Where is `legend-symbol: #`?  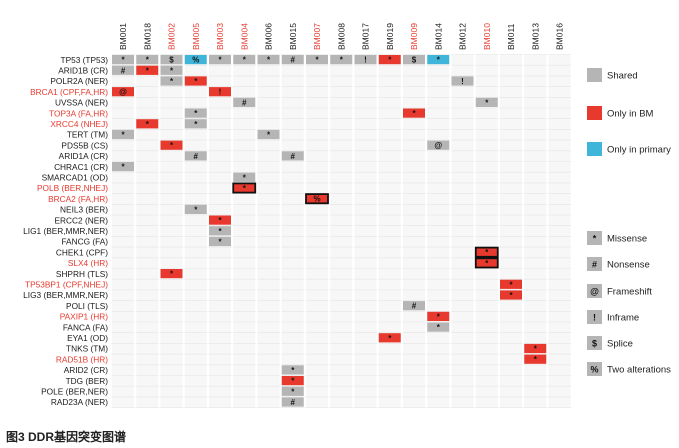 legend-symbol: # is located at coordinates (594, 265).